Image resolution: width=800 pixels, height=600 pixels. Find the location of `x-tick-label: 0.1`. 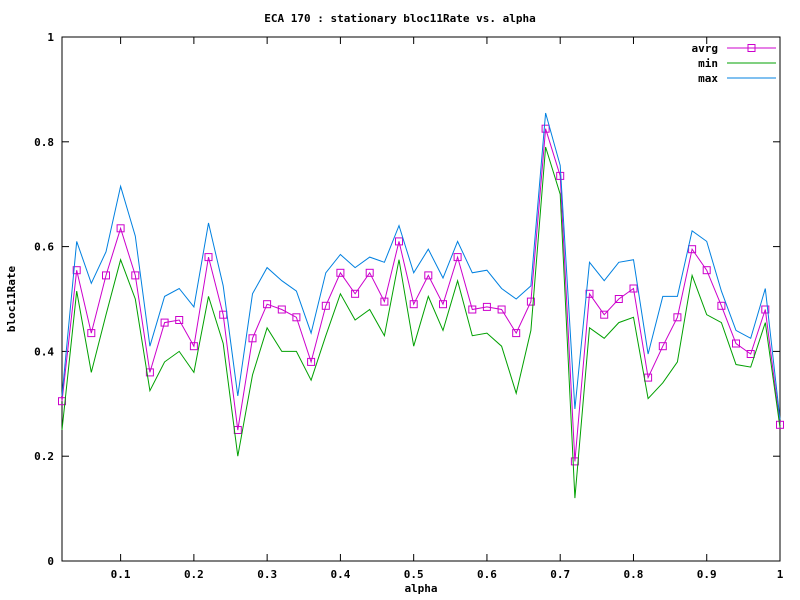

x-tick-label: 0.1 is located at coordinates (121, 574).